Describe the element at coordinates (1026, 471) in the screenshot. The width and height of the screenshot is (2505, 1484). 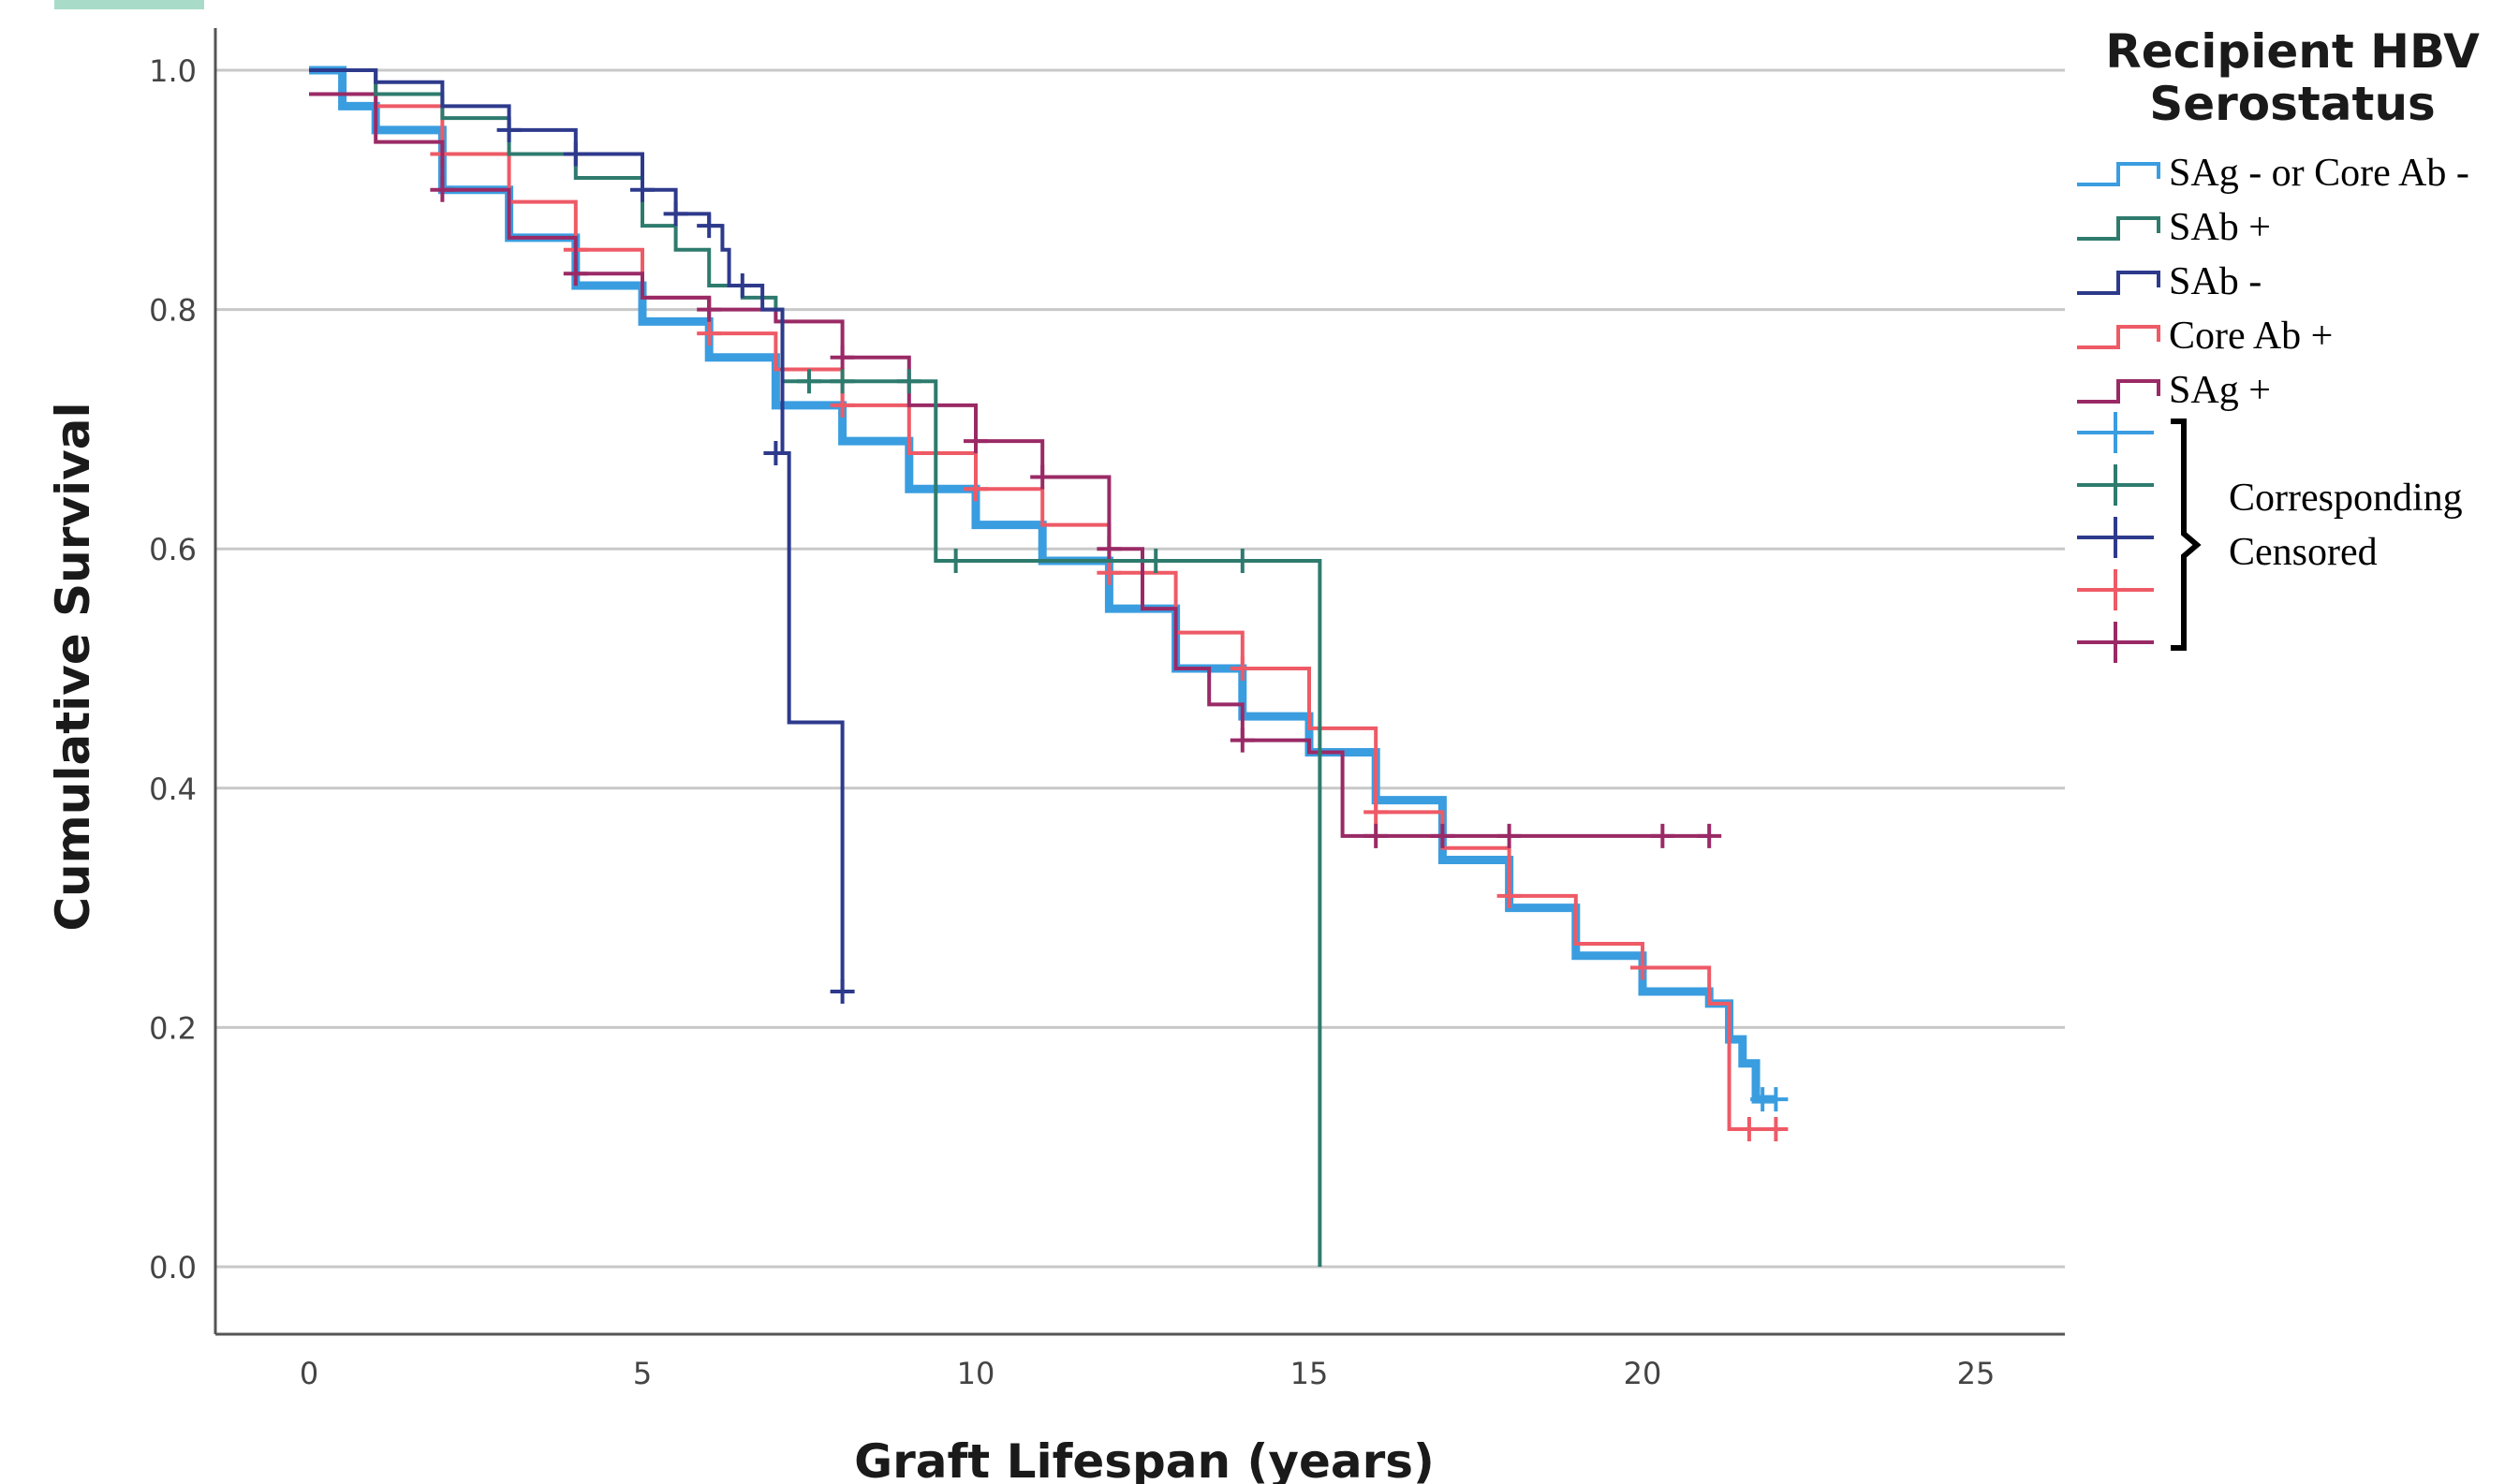
I see `censor-marks` at that location.